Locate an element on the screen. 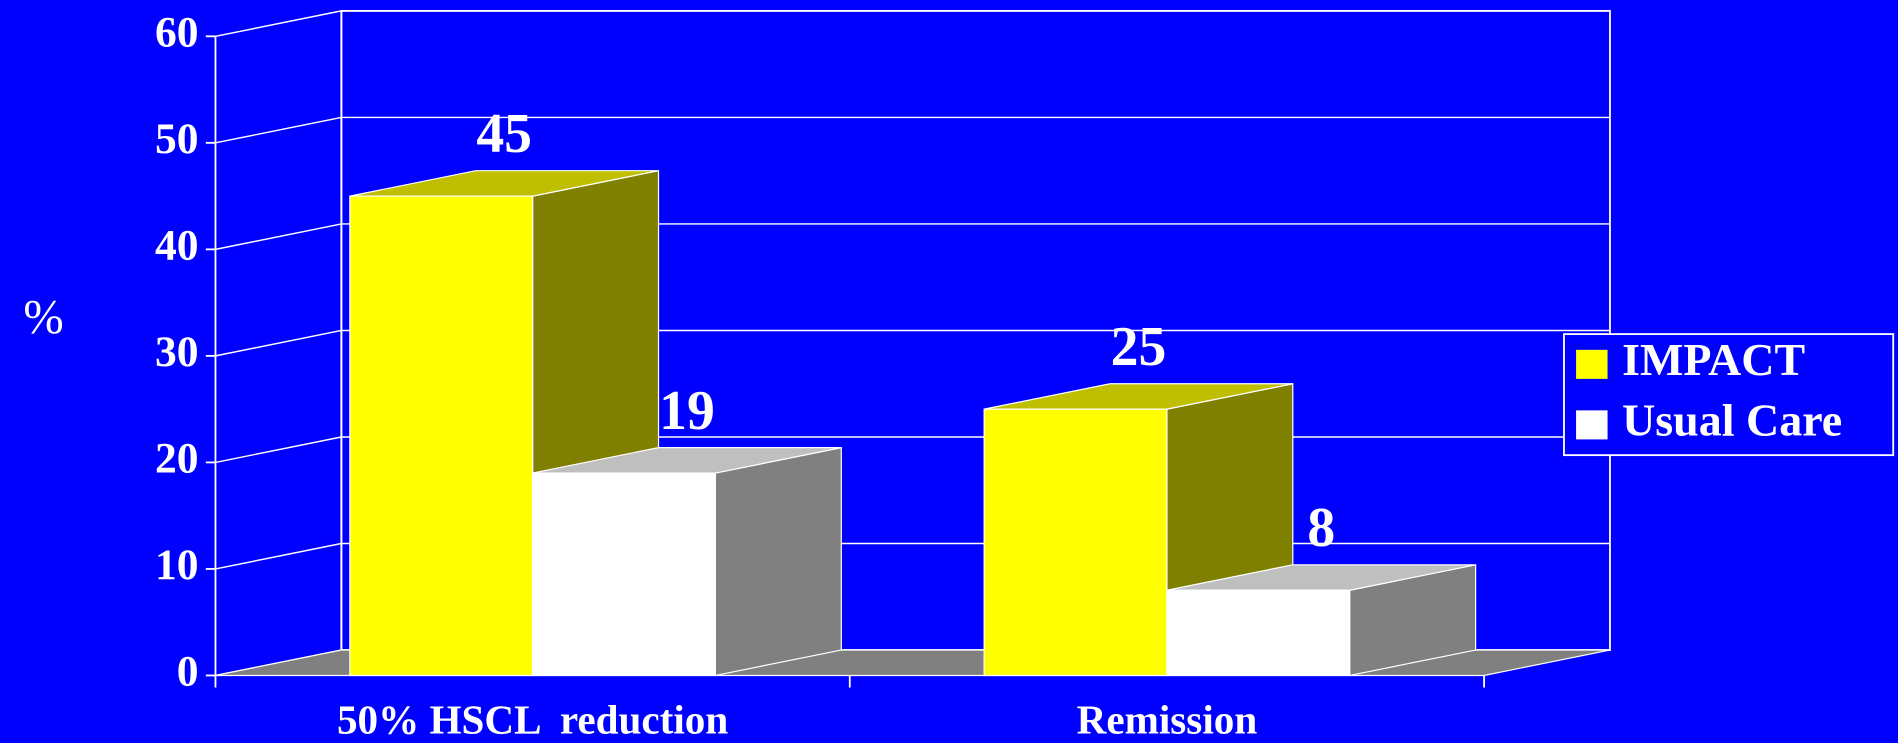 The height and width of the screenshot is (743, 1898). y-tick-label: 50 is located at coordinates (177, 139).